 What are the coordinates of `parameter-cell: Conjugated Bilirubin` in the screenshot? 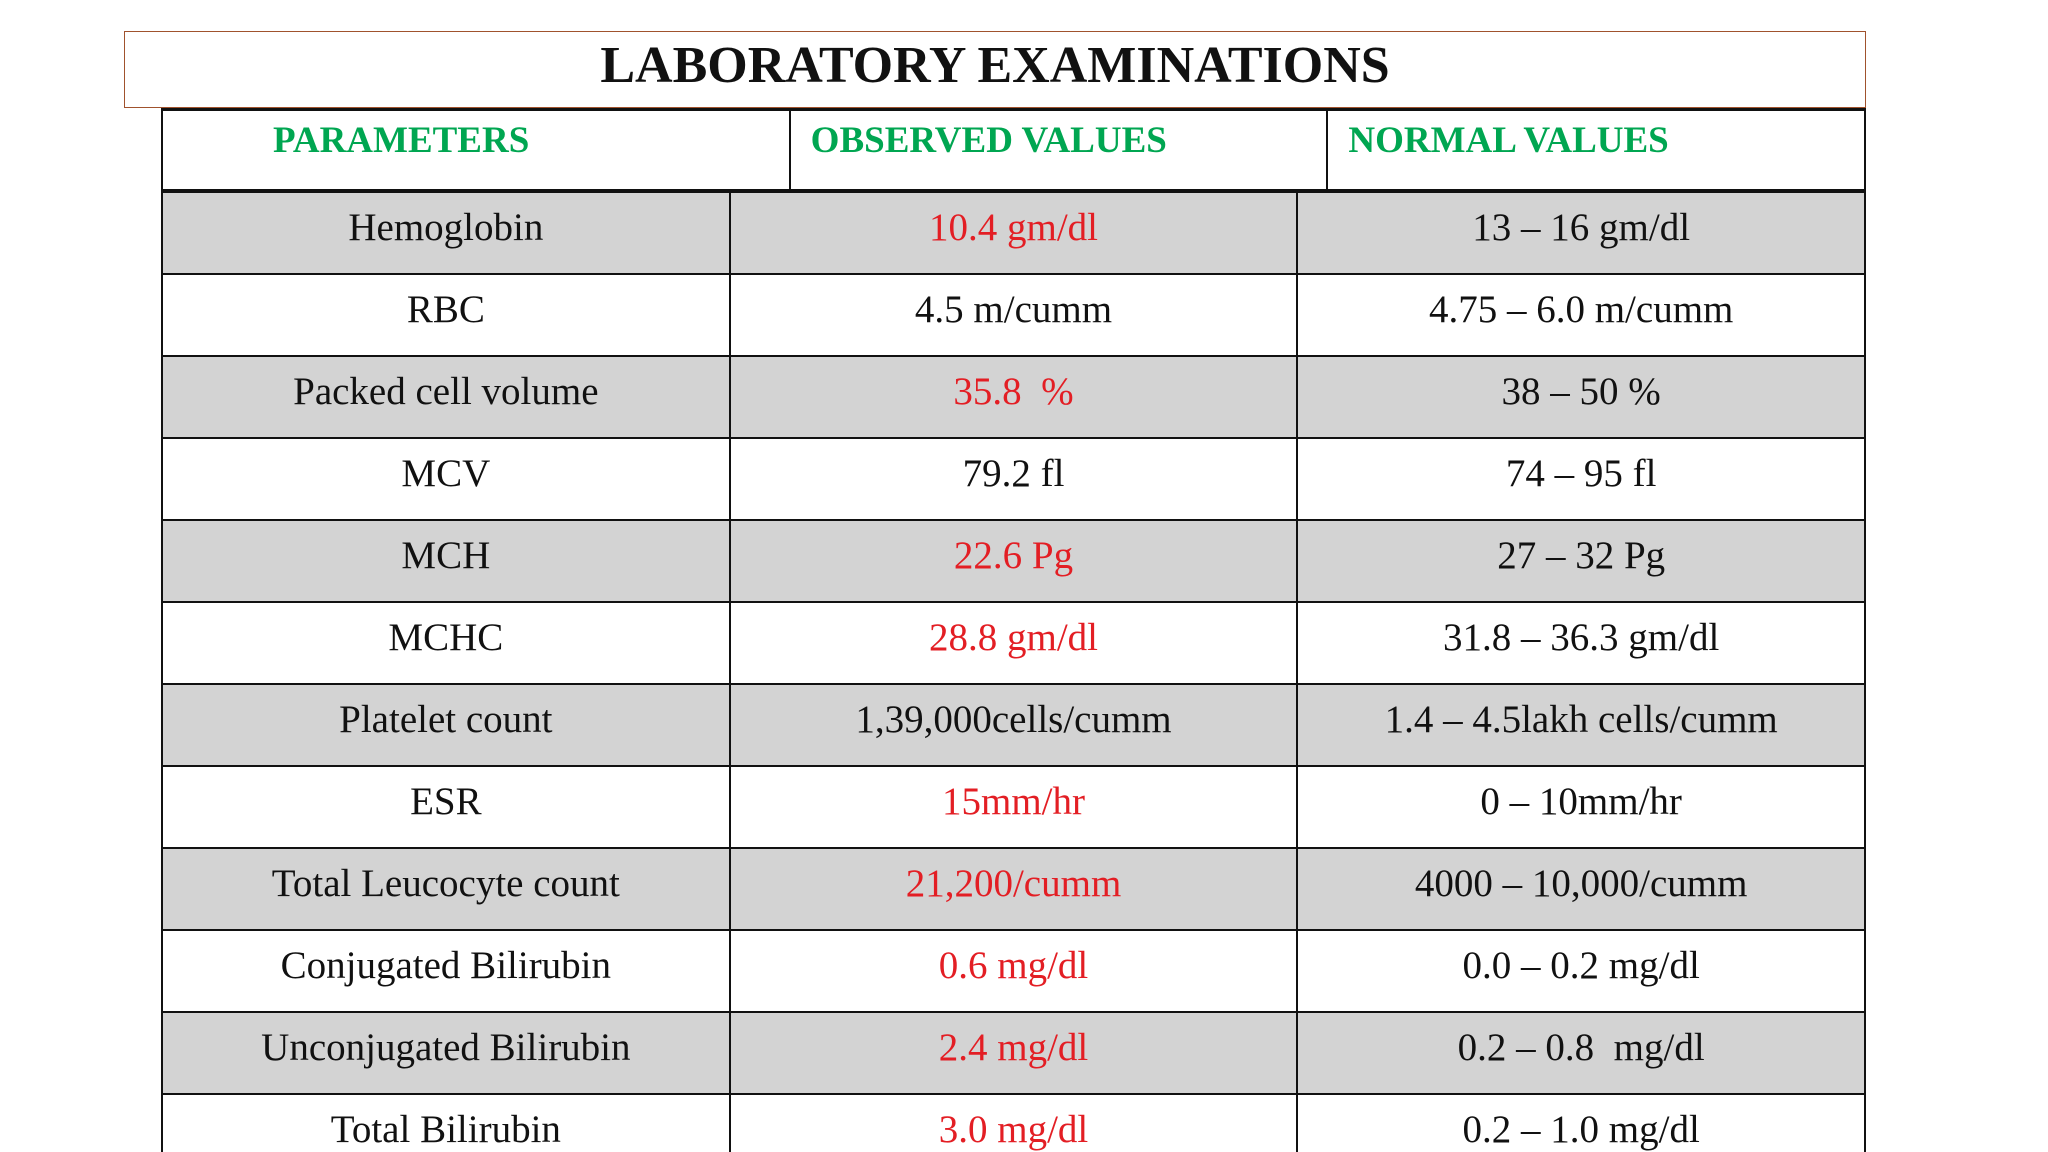 It's located at (446, 965).